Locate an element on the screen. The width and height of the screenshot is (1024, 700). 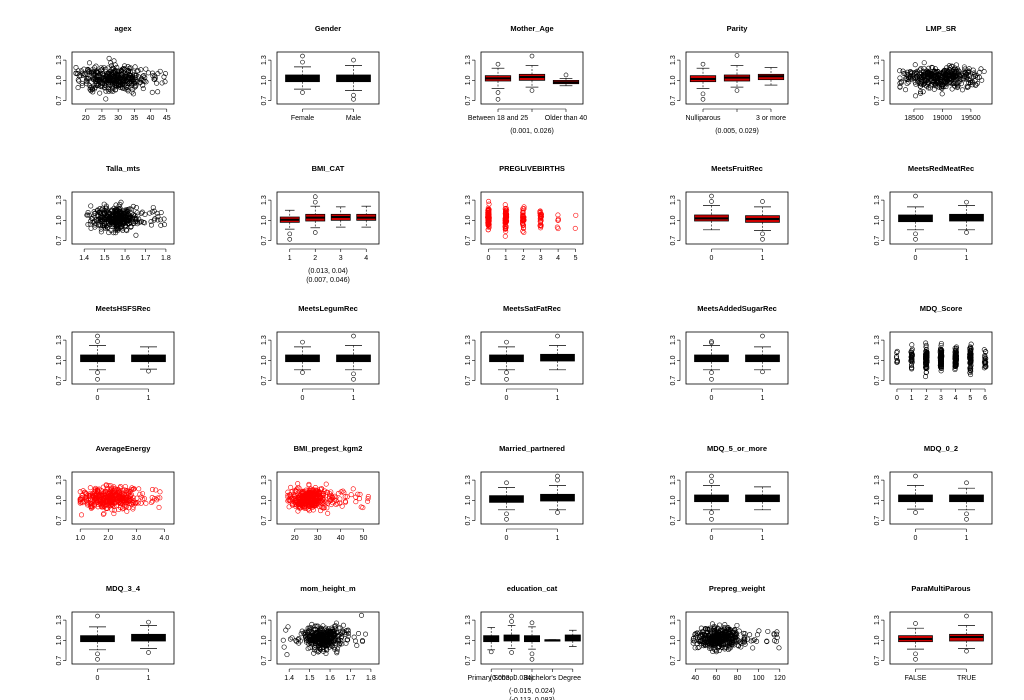
x-tick-label: 50 is located at coordinates (364, 538).